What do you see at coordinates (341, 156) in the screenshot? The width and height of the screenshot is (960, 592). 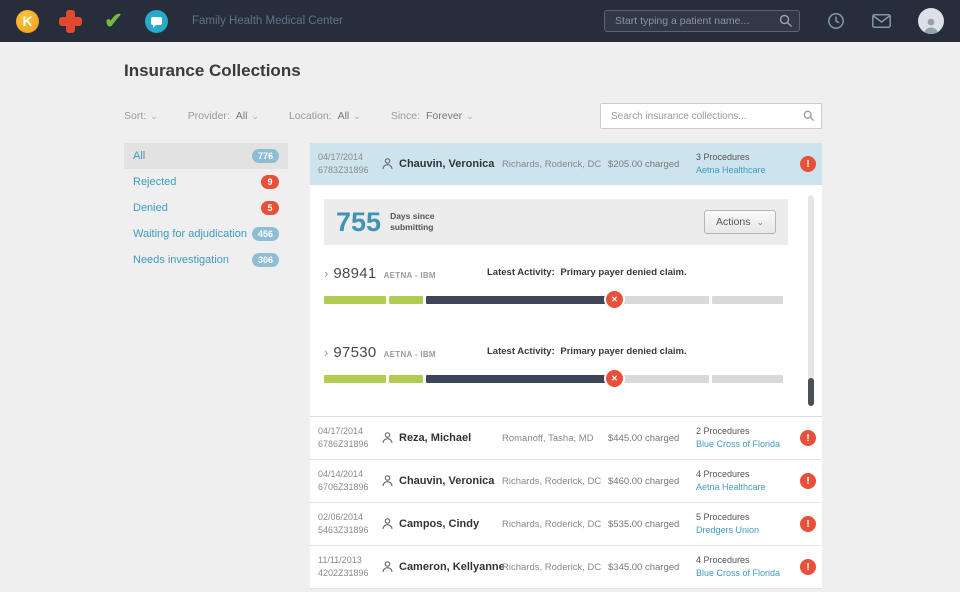 I see `claim-date: 04/17/2014` at bounding box center [341, 156].